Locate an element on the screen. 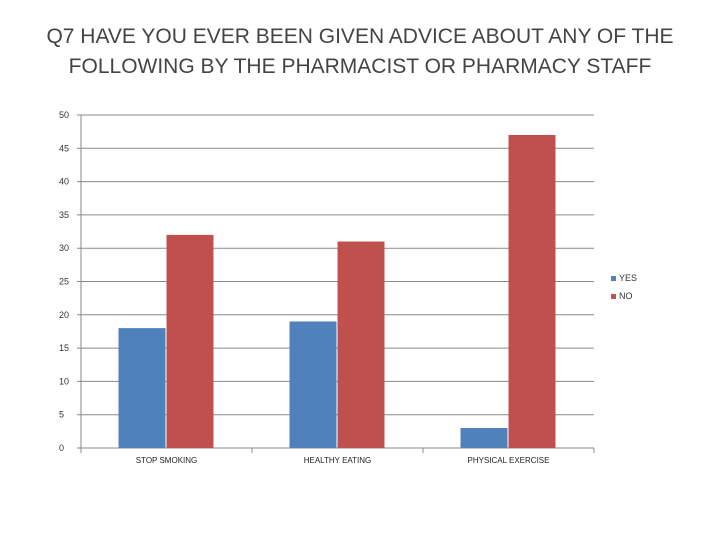  y-tick-label: 15 is located at coordinates (64, 348).